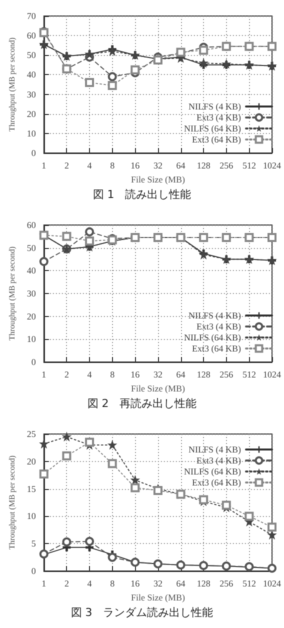 This screenshot has width=284, height=628. I want to click on text: 図 1 読み出し性能, so click(142, 194).